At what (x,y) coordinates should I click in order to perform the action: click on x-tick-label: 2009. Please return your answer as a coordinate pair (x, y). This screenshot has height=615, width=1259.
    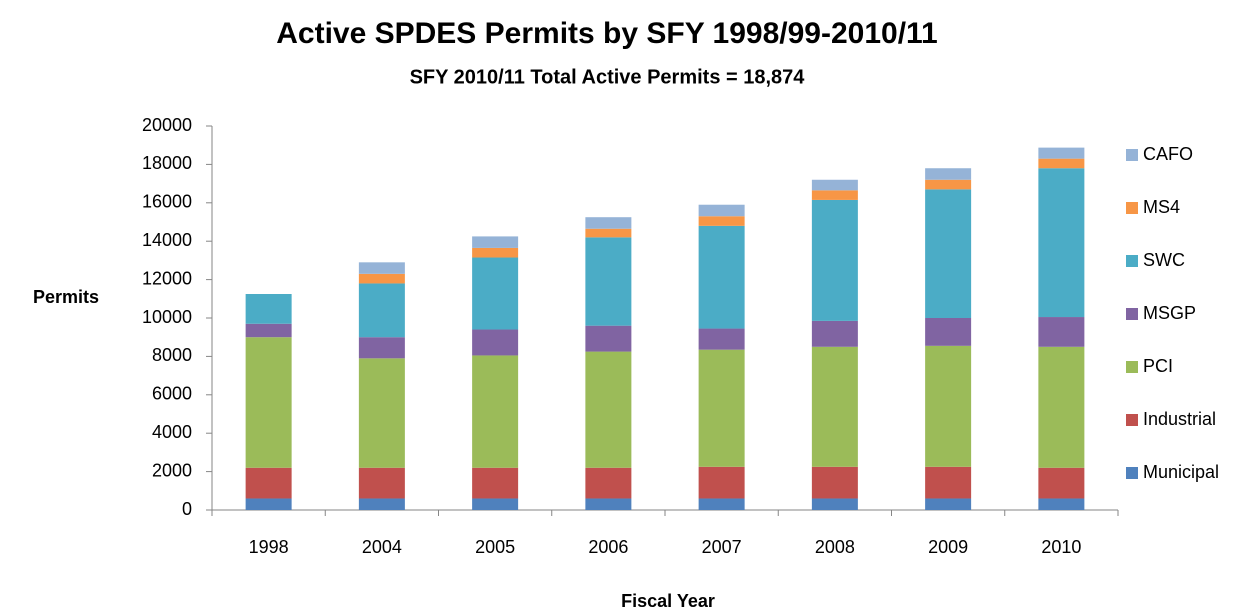
    Looking at the image, I should click on (948, 547).